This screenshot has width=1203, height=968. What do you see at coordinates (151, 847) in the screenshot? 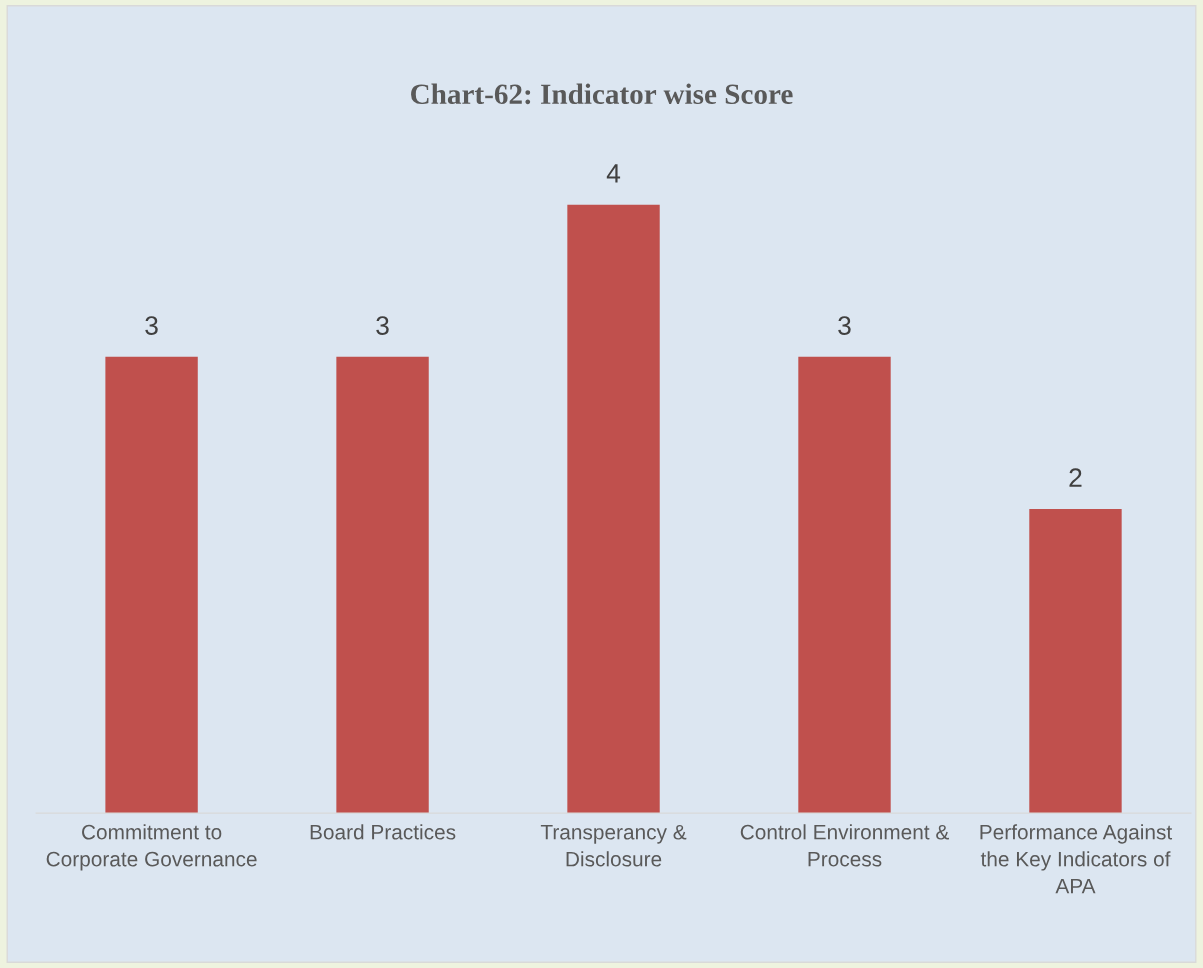
I see `x-tick-label: Commitment to Corporate Governance` at bounding box center [151, 847].